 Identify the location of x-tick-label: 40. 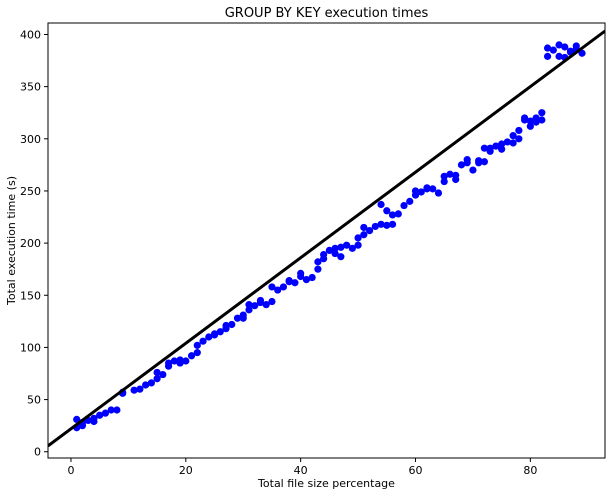
(301, 470).